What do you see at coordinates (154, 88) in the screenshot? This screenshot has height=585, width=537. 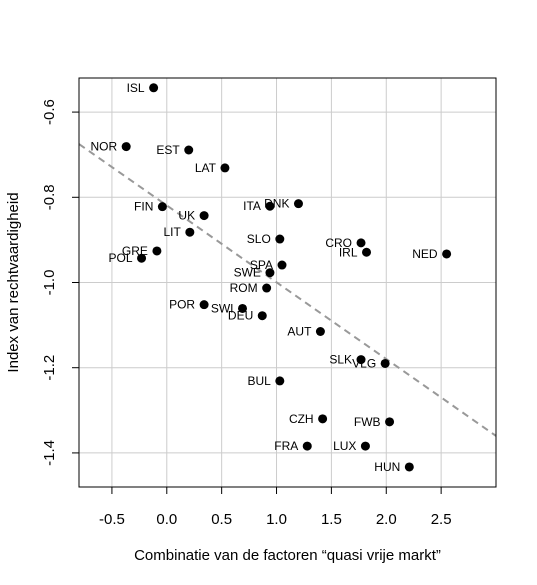 I see `data-point-isl` at bounding box center [154, 88].